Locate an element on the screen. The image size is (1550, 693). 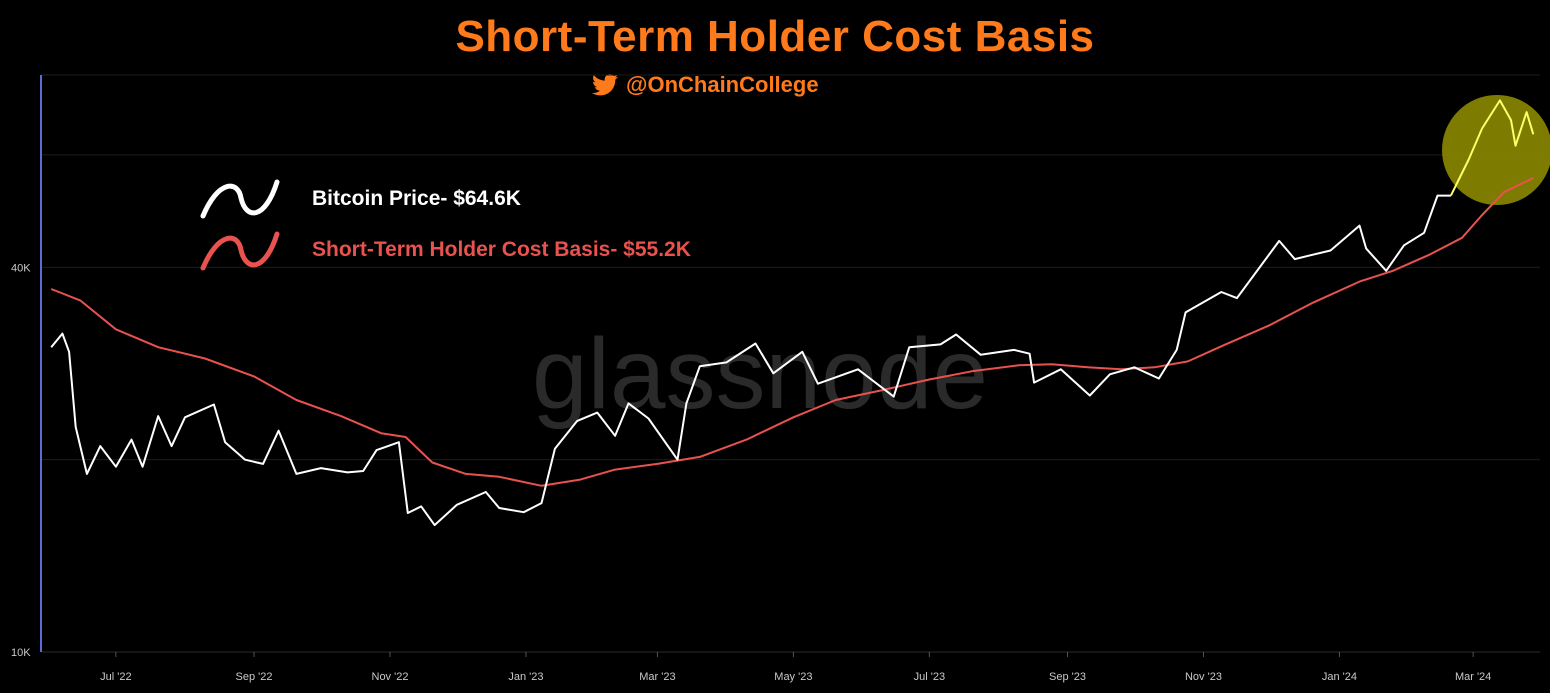
legend-swatch-cost-basis is located at coordinates (240, 251).